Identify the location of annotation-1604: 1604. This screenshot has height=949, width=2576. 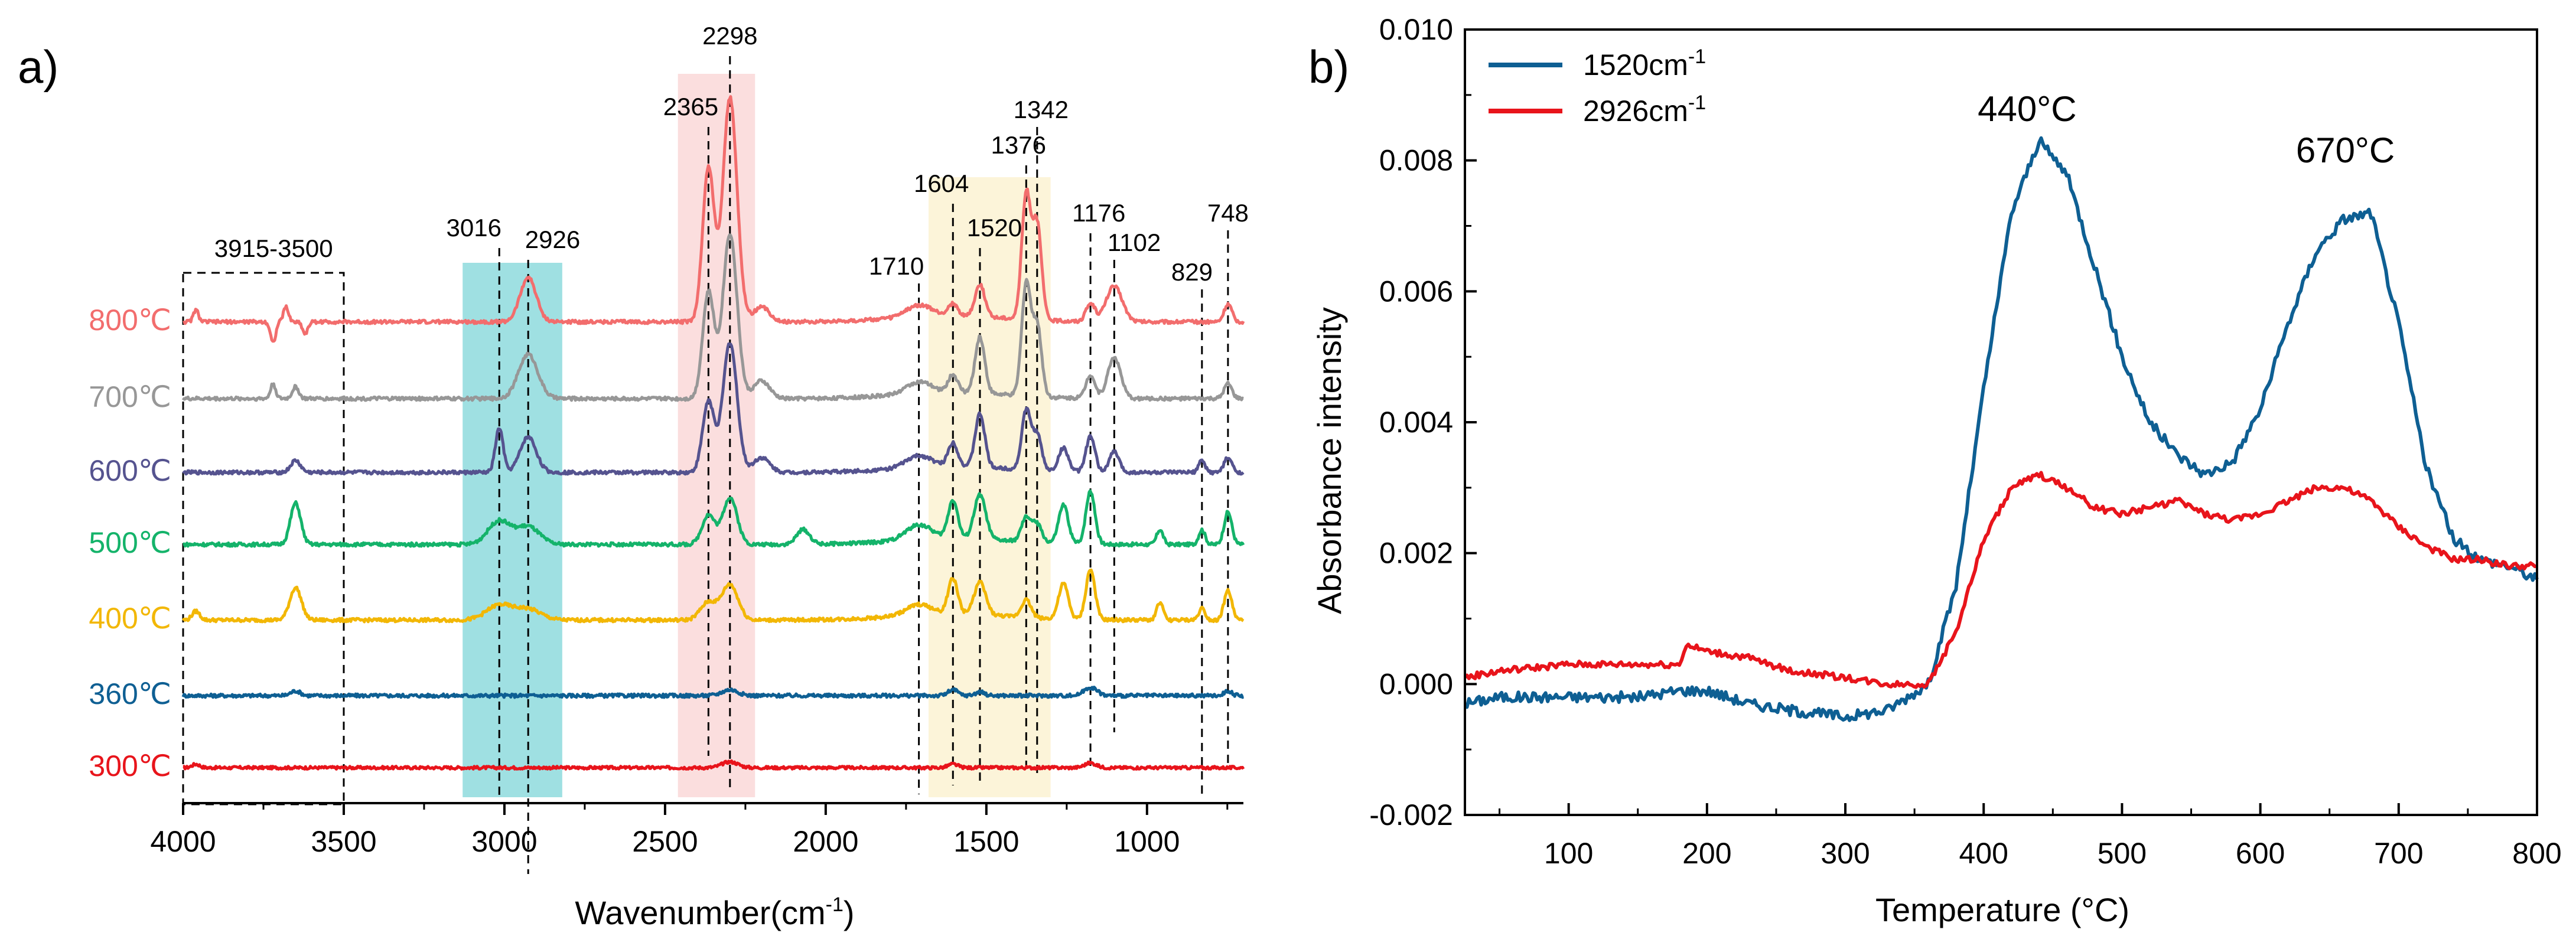
(941, 183).